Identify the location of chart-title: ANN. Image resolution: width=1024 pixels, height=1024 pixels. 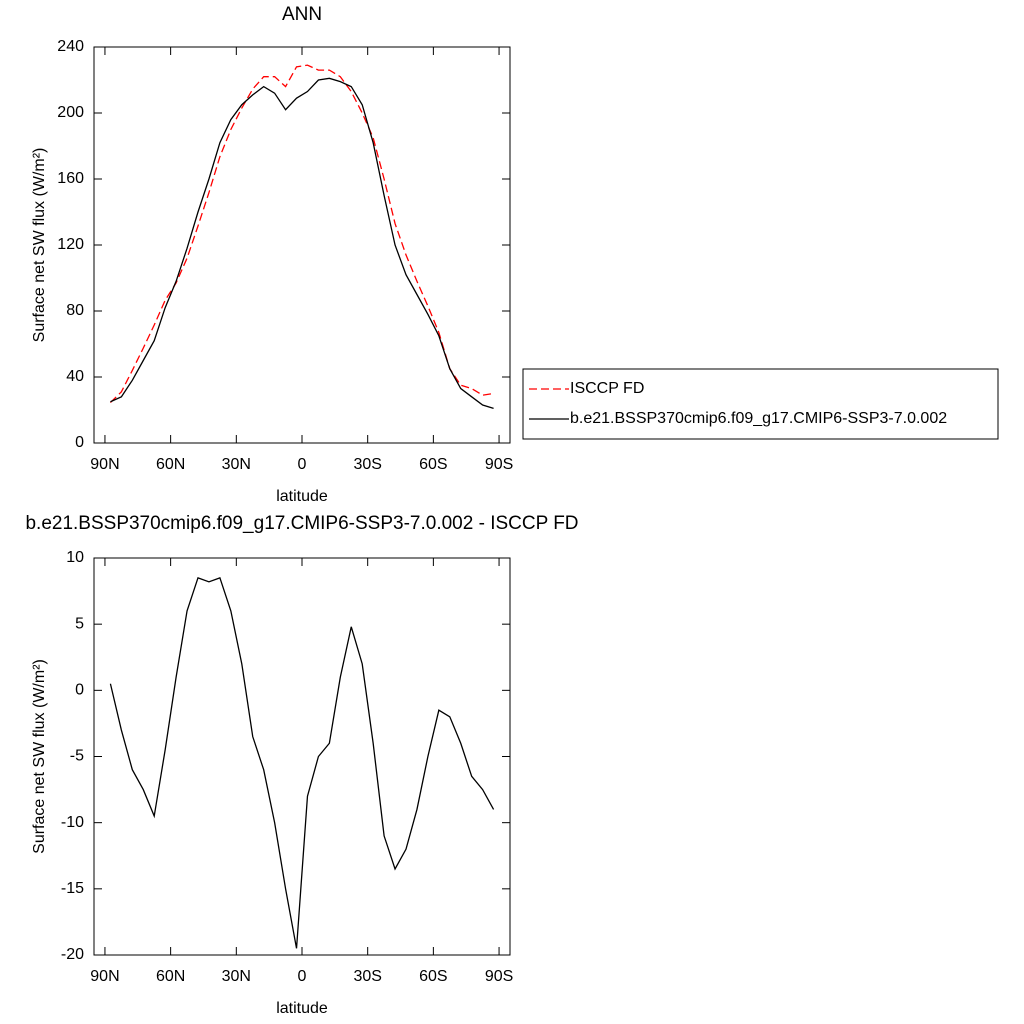
(302, 14).